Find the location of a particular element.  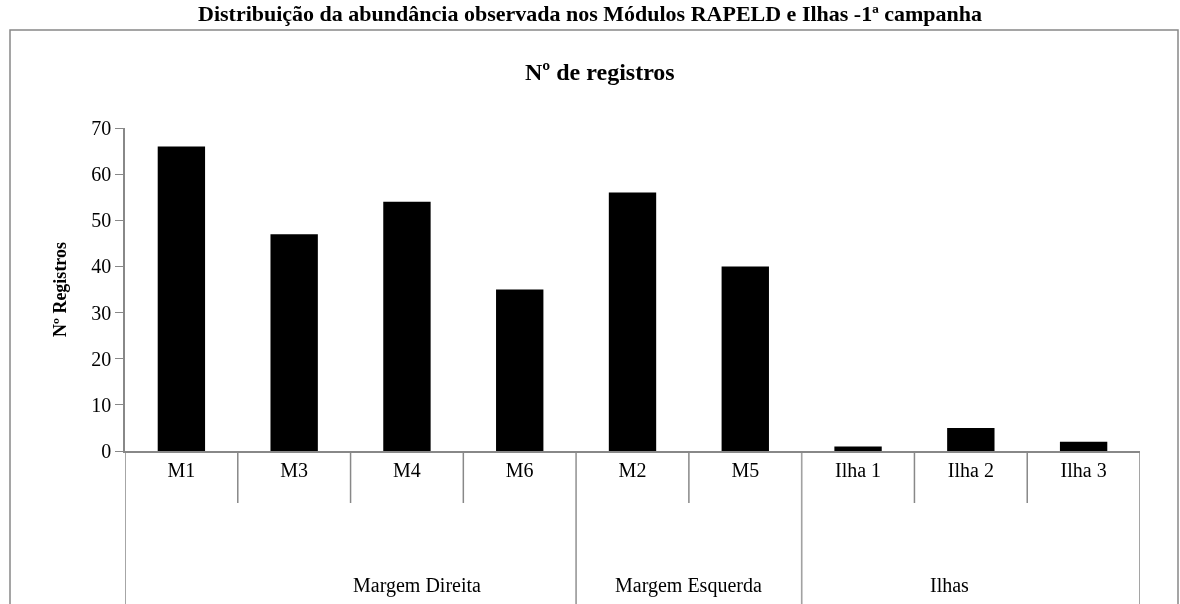

chart-subtitle: Nº de registros is located at coordinates (600, 72).